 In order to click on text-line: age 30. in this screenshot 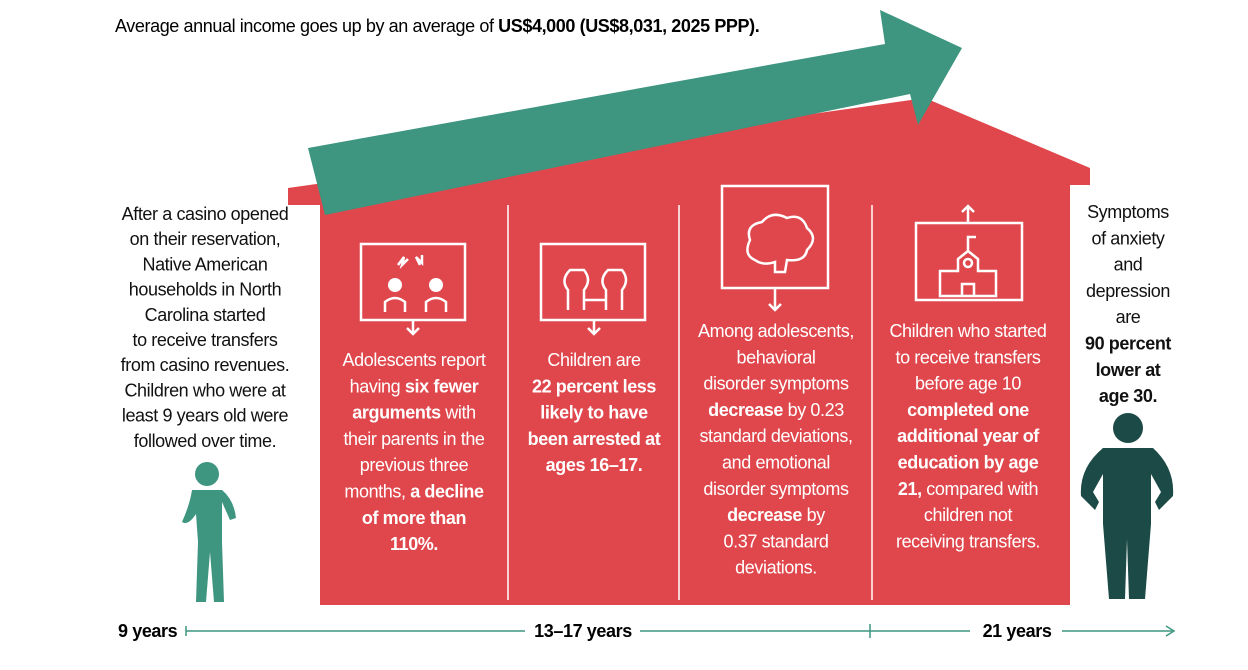, I will do `click(1128, 396)`.